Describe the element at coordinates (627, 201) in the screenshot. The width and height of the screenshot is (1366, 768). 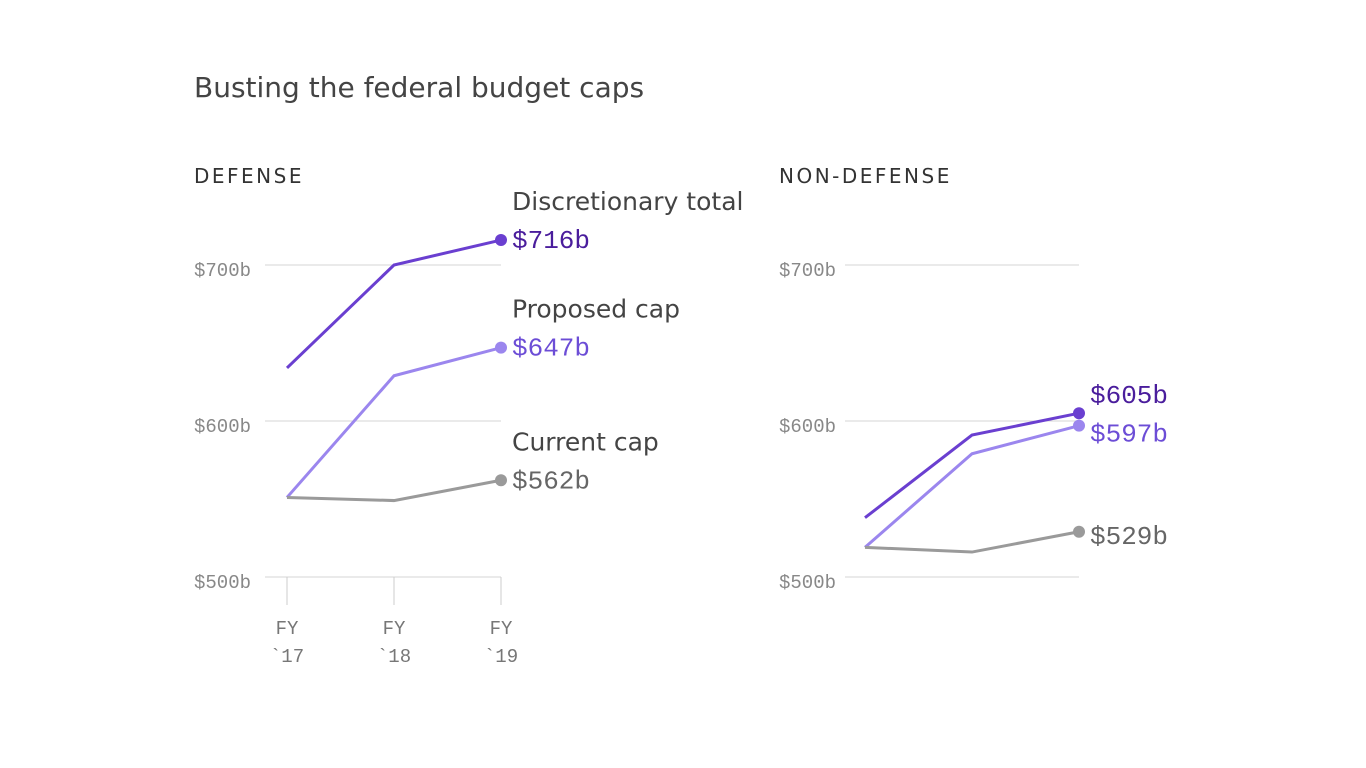
I see `series-name: Discretionary total` at that location.